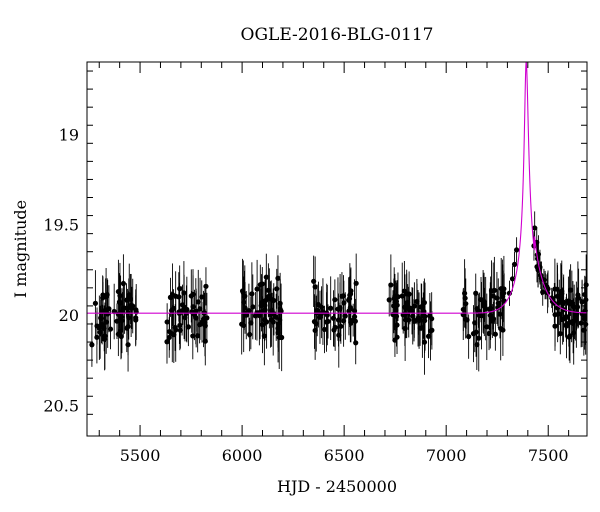 The height and width of the screenshot is (512, 600). I want to click on y-tick-label: 19.5, so click(61, 225).